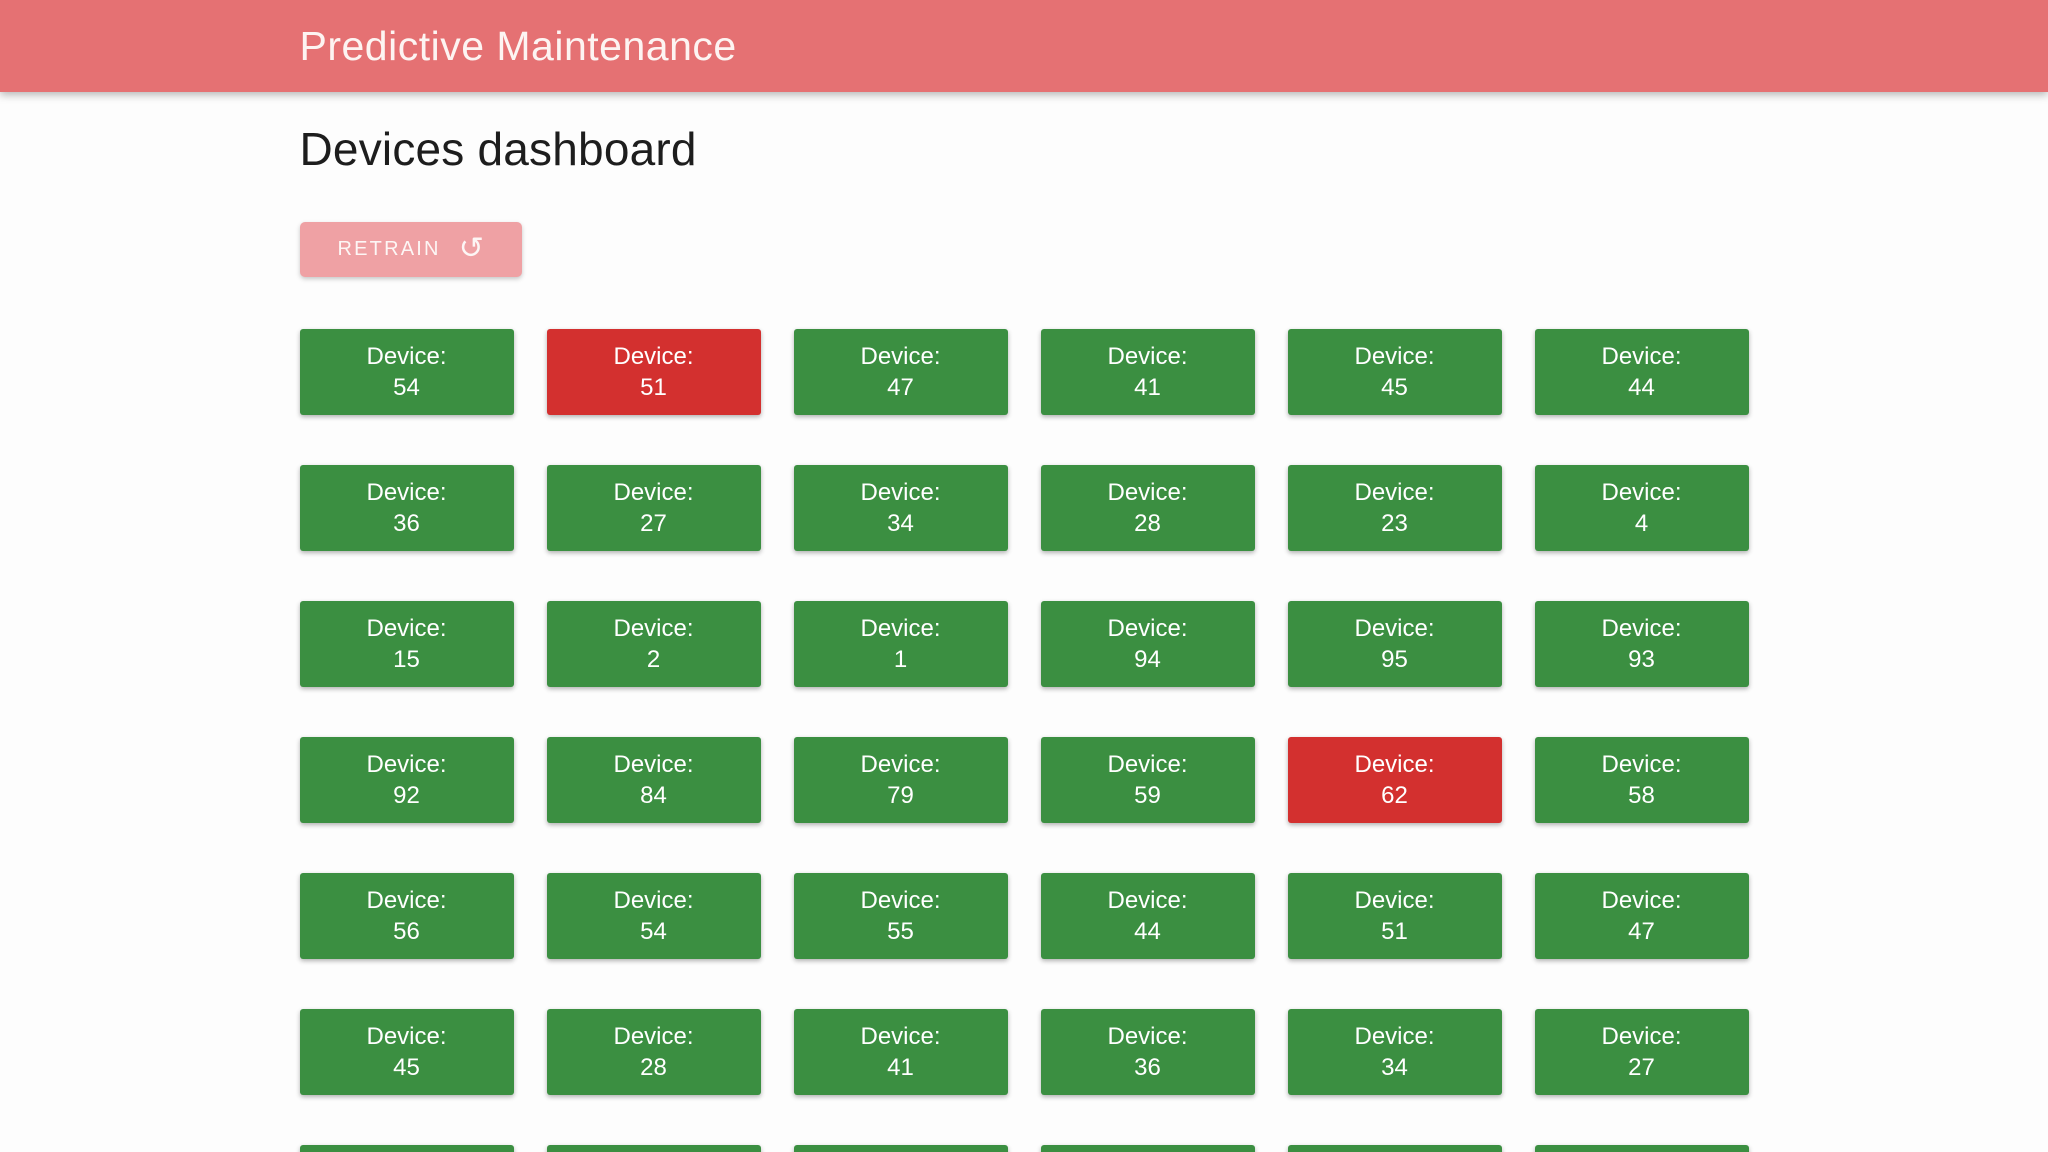 This screenshot has width=2048, height=1152. I want to click on device-tile-value: 41, so click(900, 1067).